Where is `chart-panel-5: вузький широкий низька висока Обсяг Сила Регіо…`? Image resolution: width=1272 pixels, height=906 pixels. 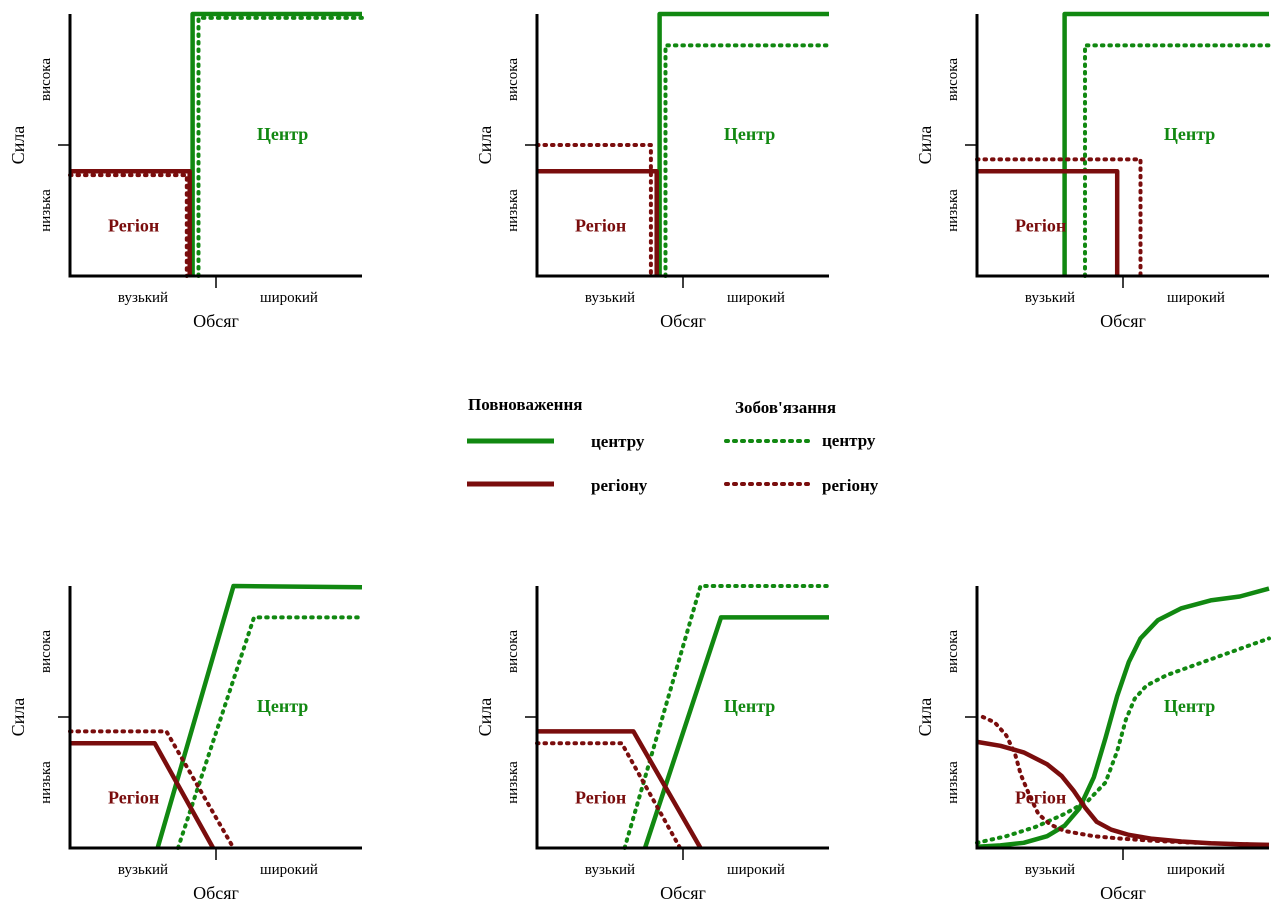
chart-panel-5: вузький широкий низька висока Обсяг Сила Регіо… is located at coordinates (653, 743).